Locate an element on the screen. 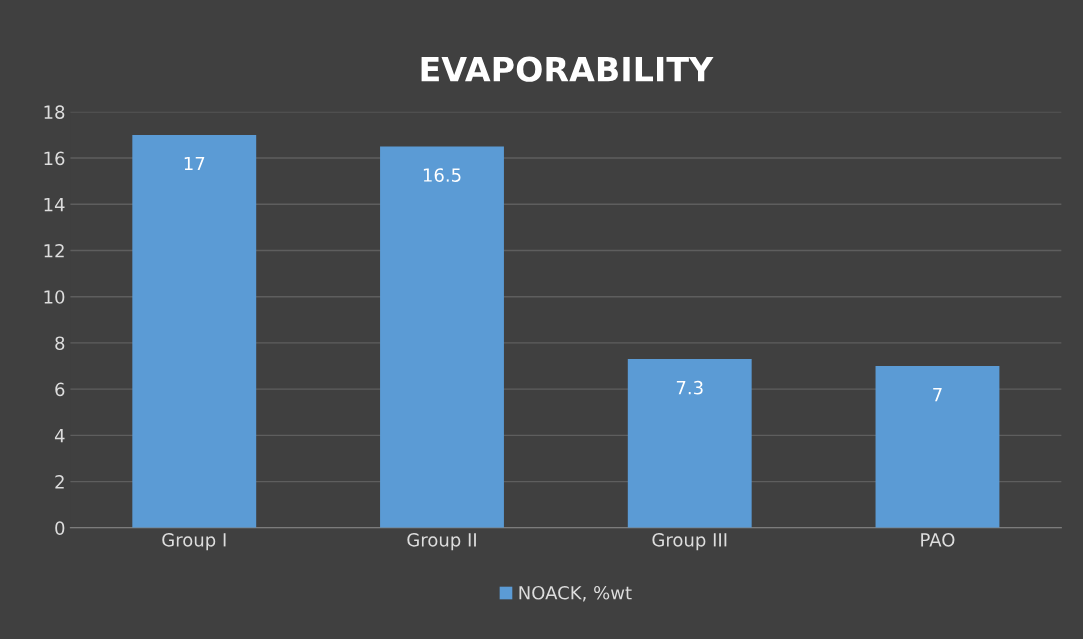 The image size is (1083, 639). data-label: 7.3 is located at coordinates (689, 387).